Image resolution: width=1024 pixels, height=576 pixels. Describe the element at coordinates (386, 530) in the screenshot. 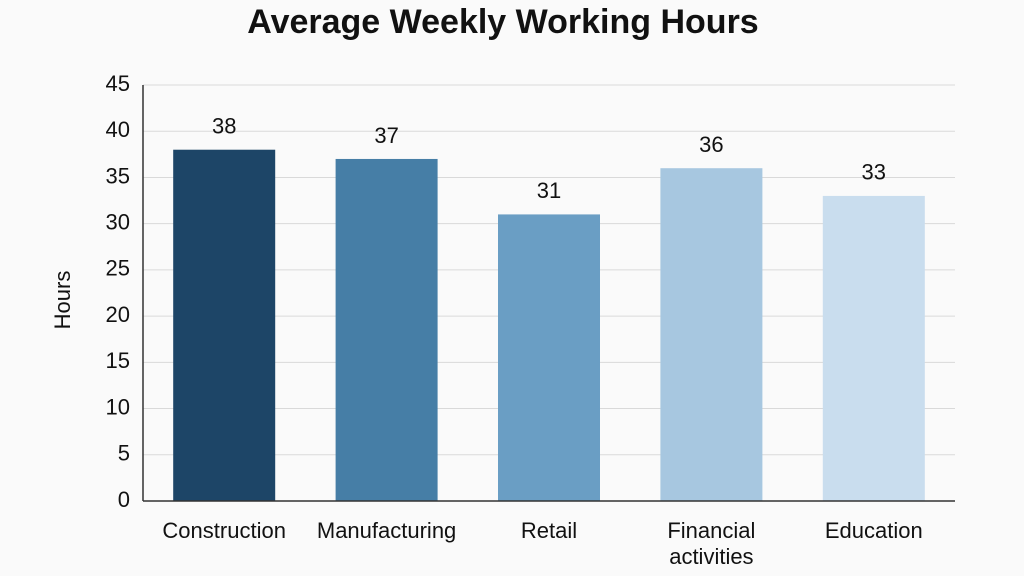

I see `x-tick-label: Manufacturing` at that location.